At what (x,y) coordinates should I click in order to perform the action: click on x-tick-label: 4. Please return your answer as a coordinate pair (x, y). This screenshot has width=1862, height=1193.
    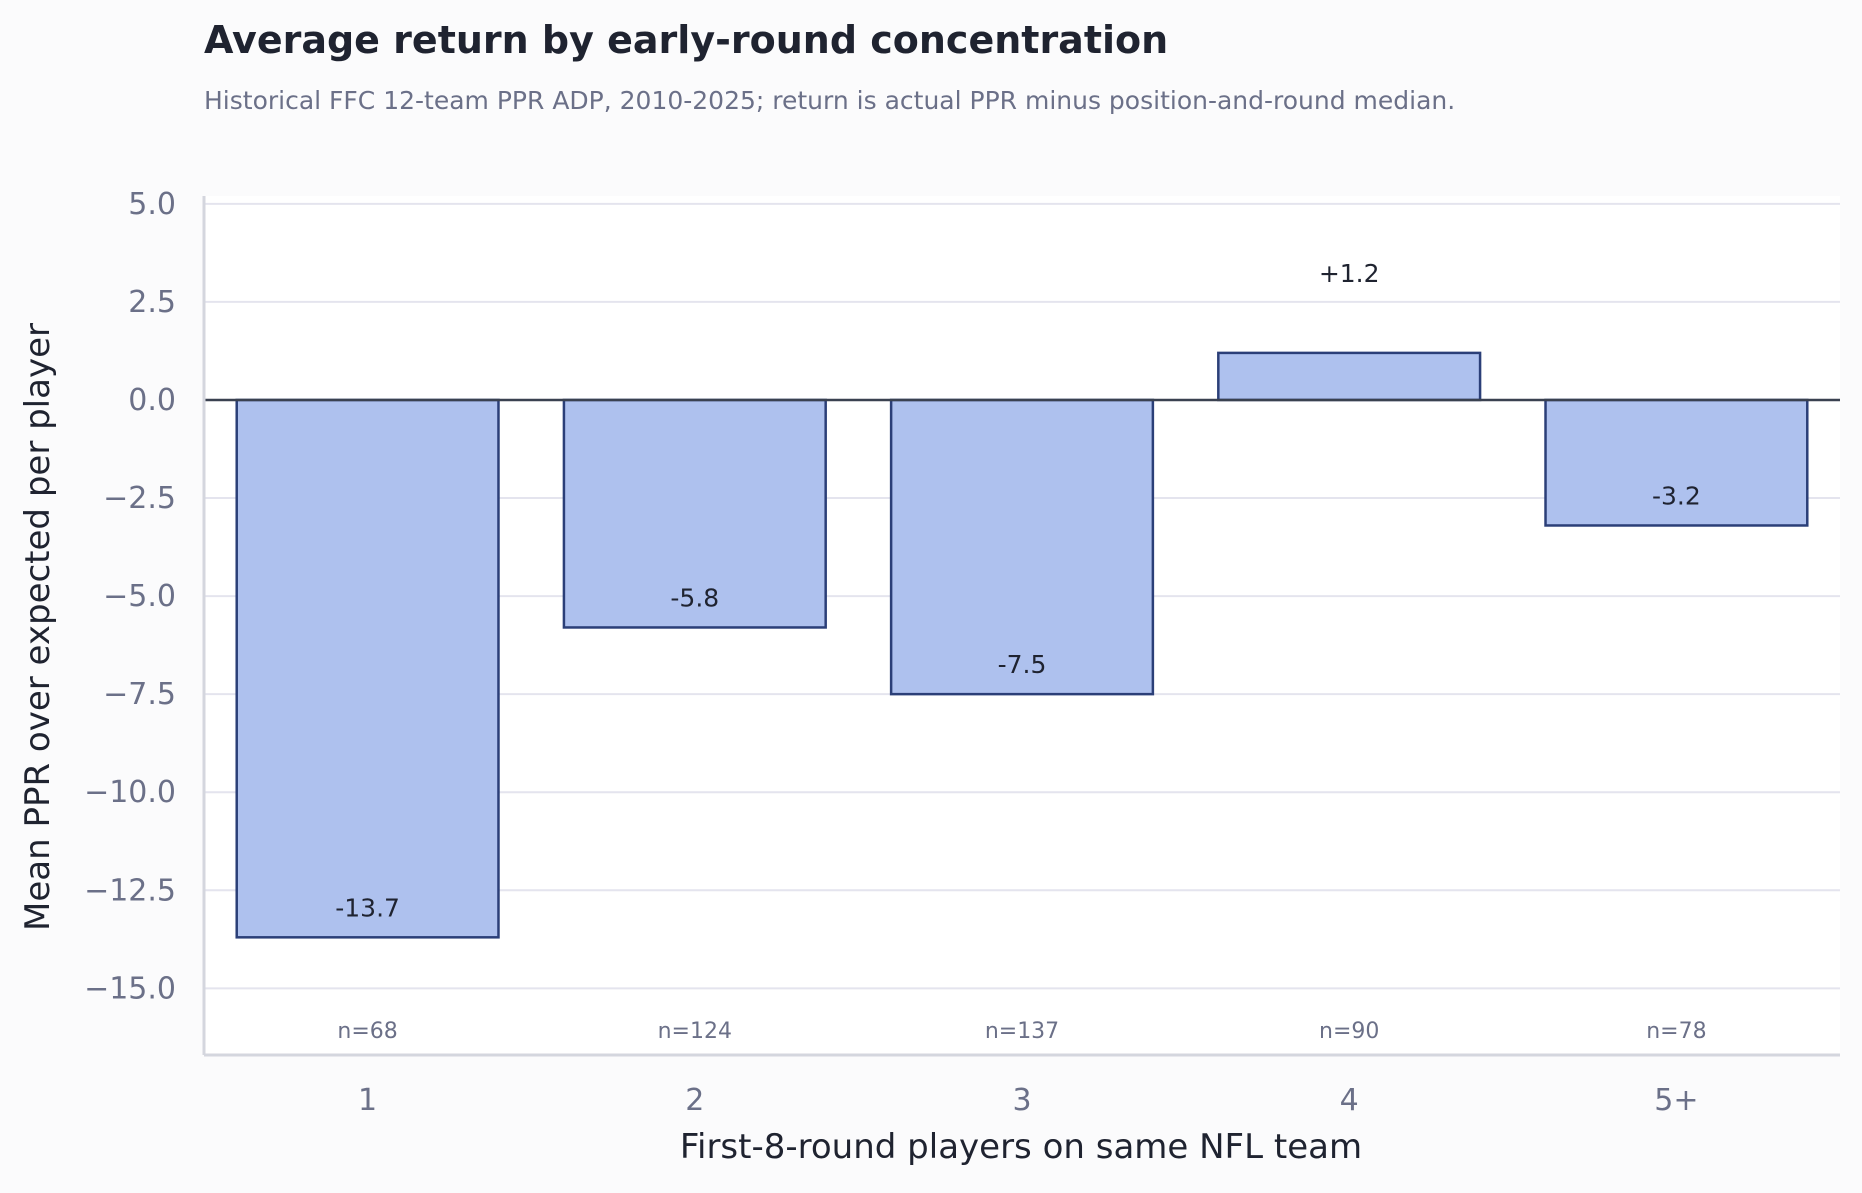
    Looking at the image, I should click on (1349, 1100).